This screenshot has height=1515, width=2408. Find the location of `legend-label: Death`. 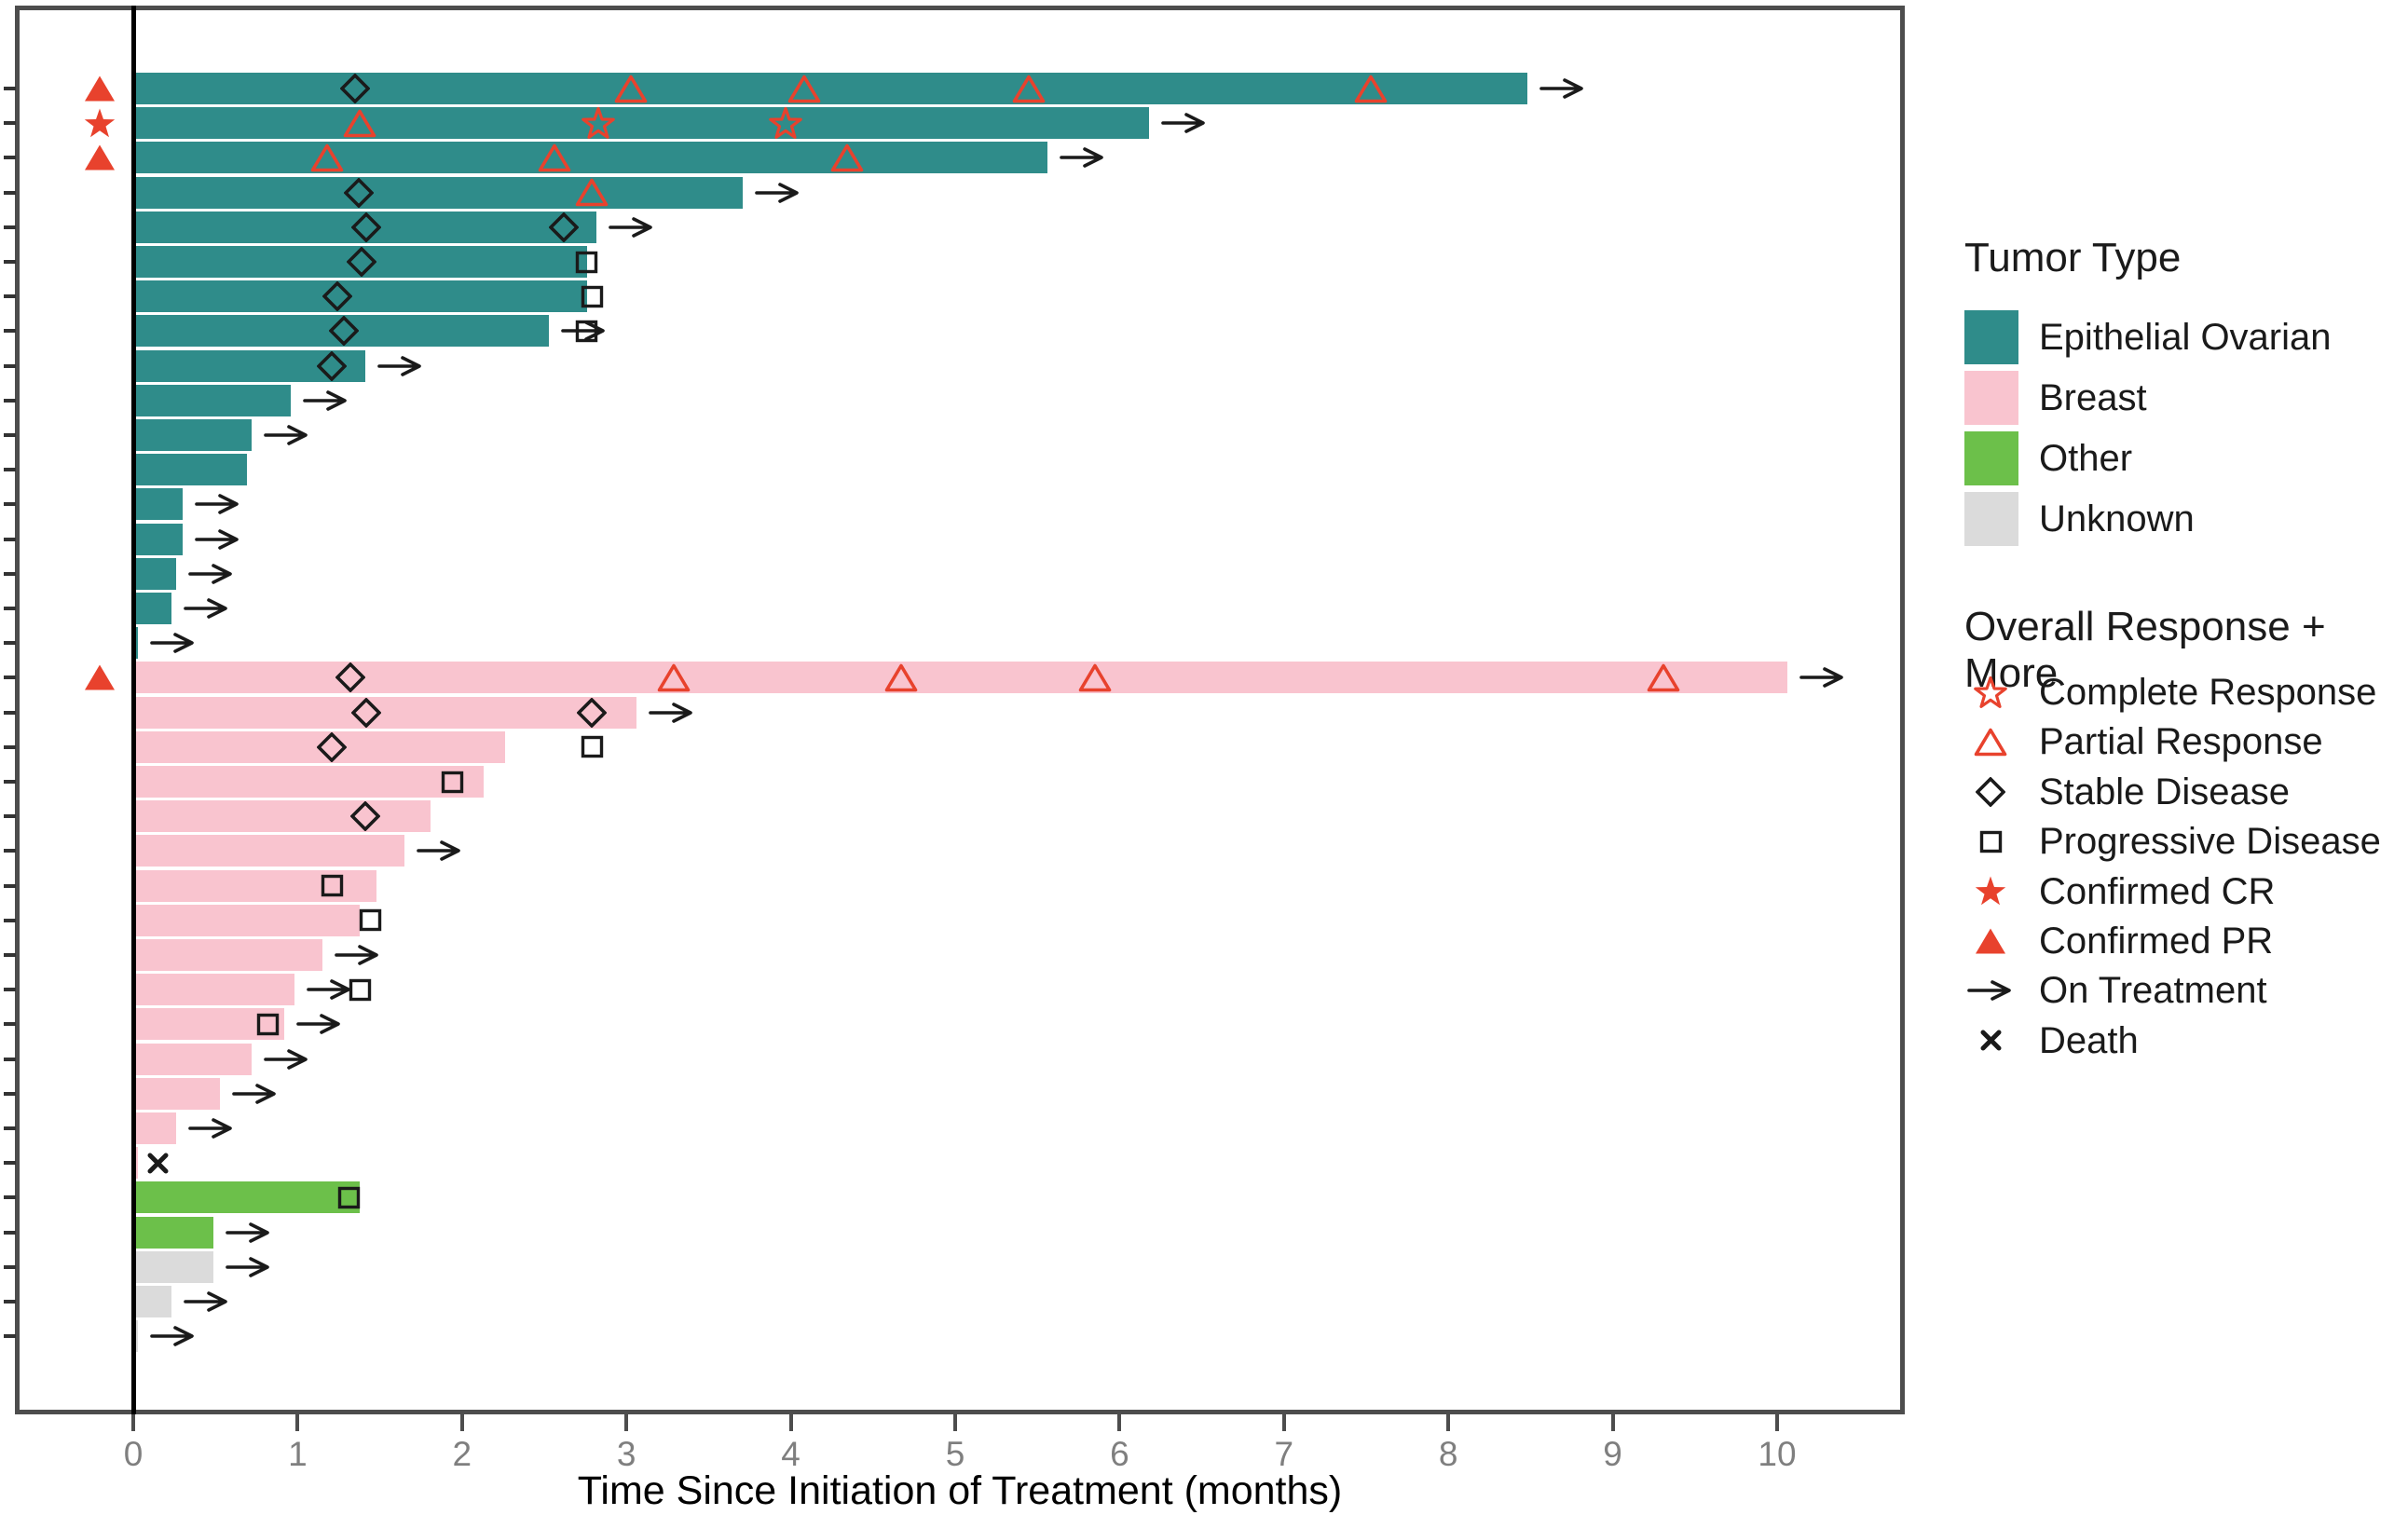

legend-label: Death is located at coordinates (2089, 1040).